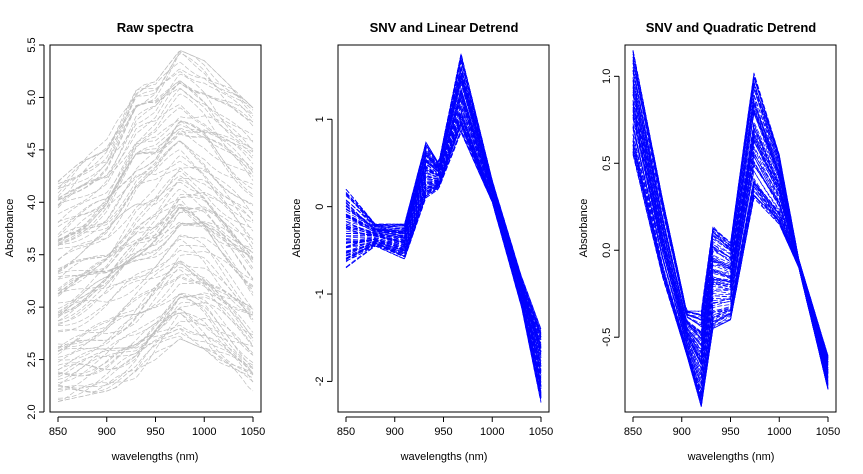 The width and height of the screenshot is (863, 474). Describe the element at coordinates (155, 432) in the screenshot. I see `x-tick-label: 950` at that location.